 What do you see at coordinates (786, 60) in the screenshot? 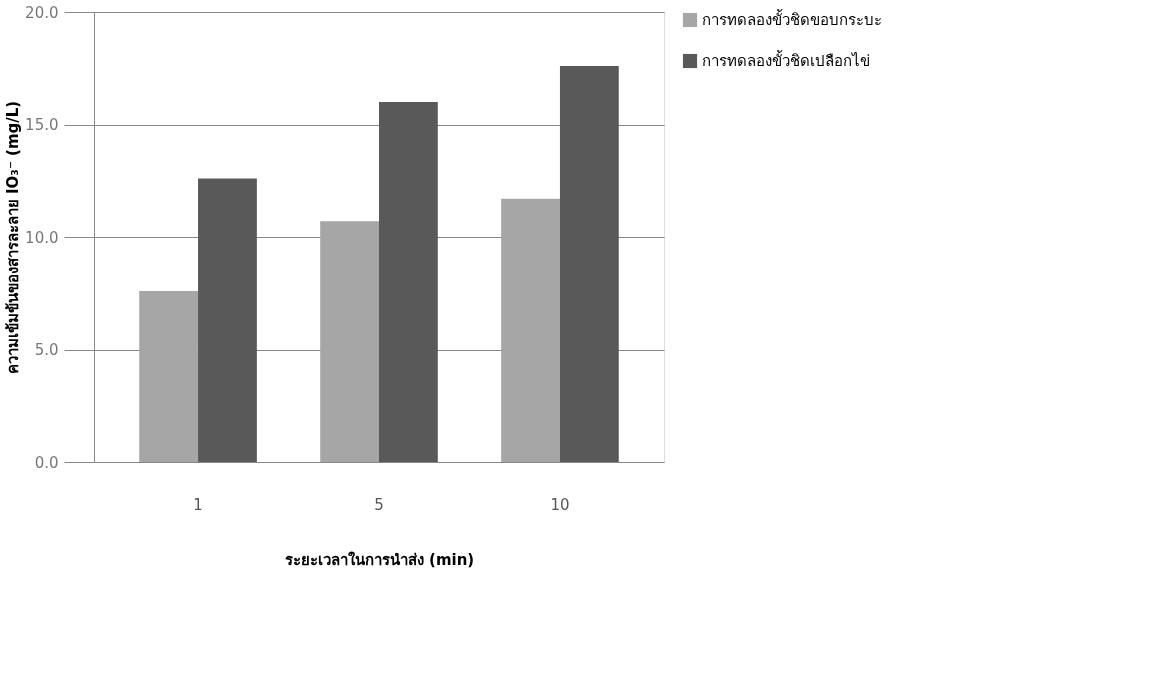
I see `legend-label: การทดลองขั้วชิดเปลือกไข่` at bounding box center [786, 60].